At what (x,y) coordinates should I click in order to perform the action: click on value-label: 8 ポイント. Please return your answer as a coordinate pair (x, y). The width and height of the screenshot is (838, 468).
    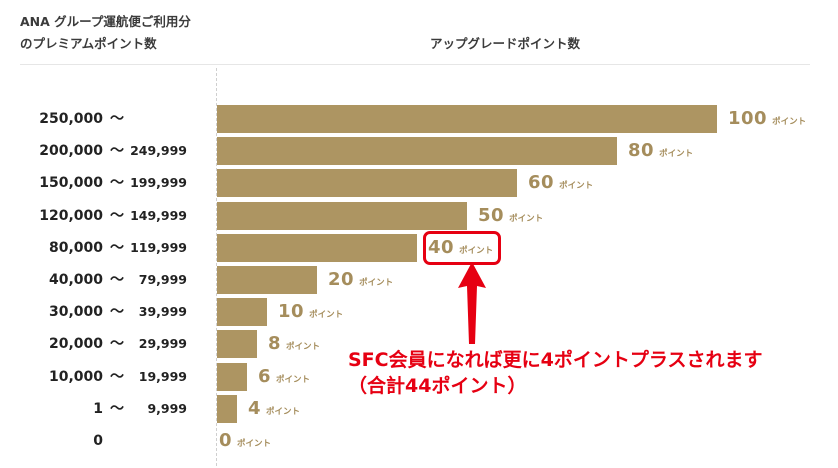
    Looking at the image, I should click on (294, 344).